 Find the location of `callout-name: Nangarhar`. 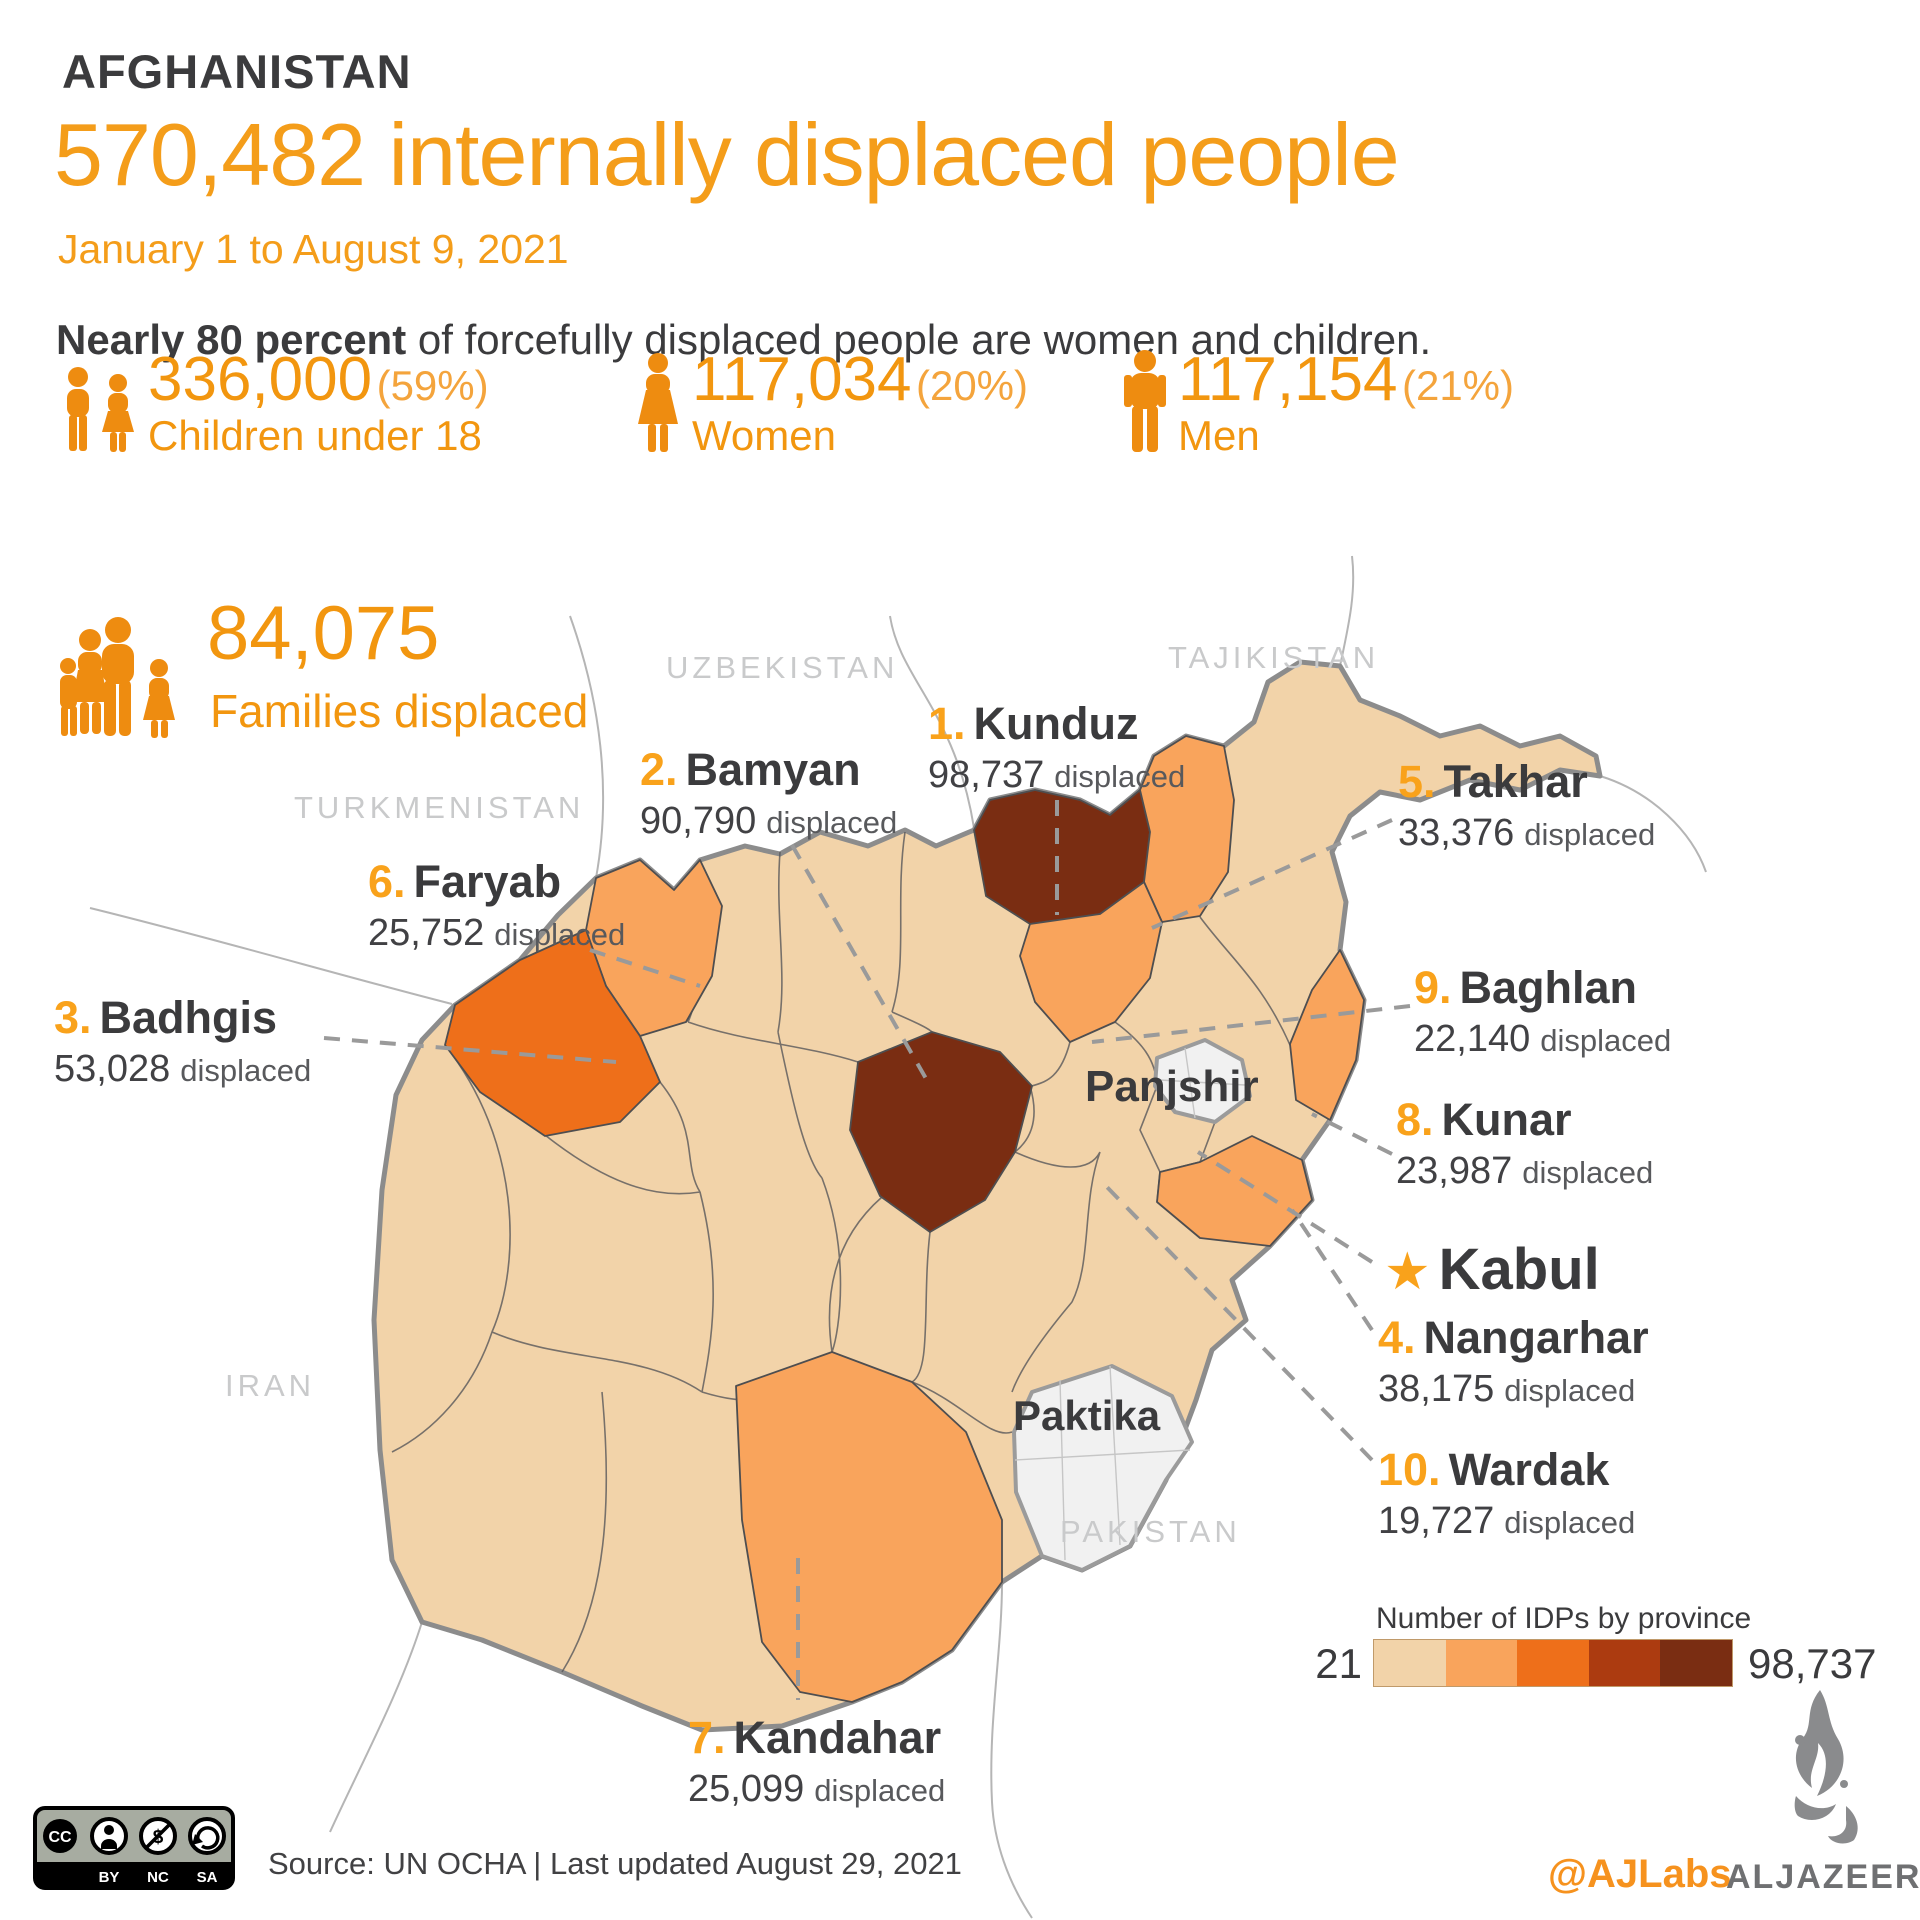

callout-name: Nangarhar is located at coordinates (1536, 1337).